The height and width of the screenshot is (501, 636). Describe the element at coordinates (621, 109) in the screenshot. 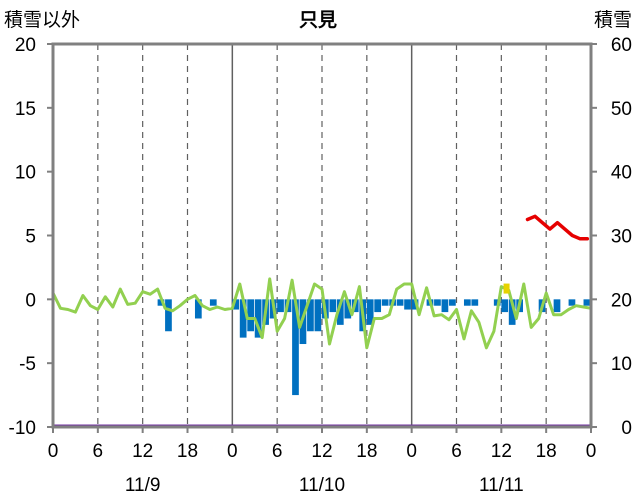

I see `right-tick-label: 50` at that location.